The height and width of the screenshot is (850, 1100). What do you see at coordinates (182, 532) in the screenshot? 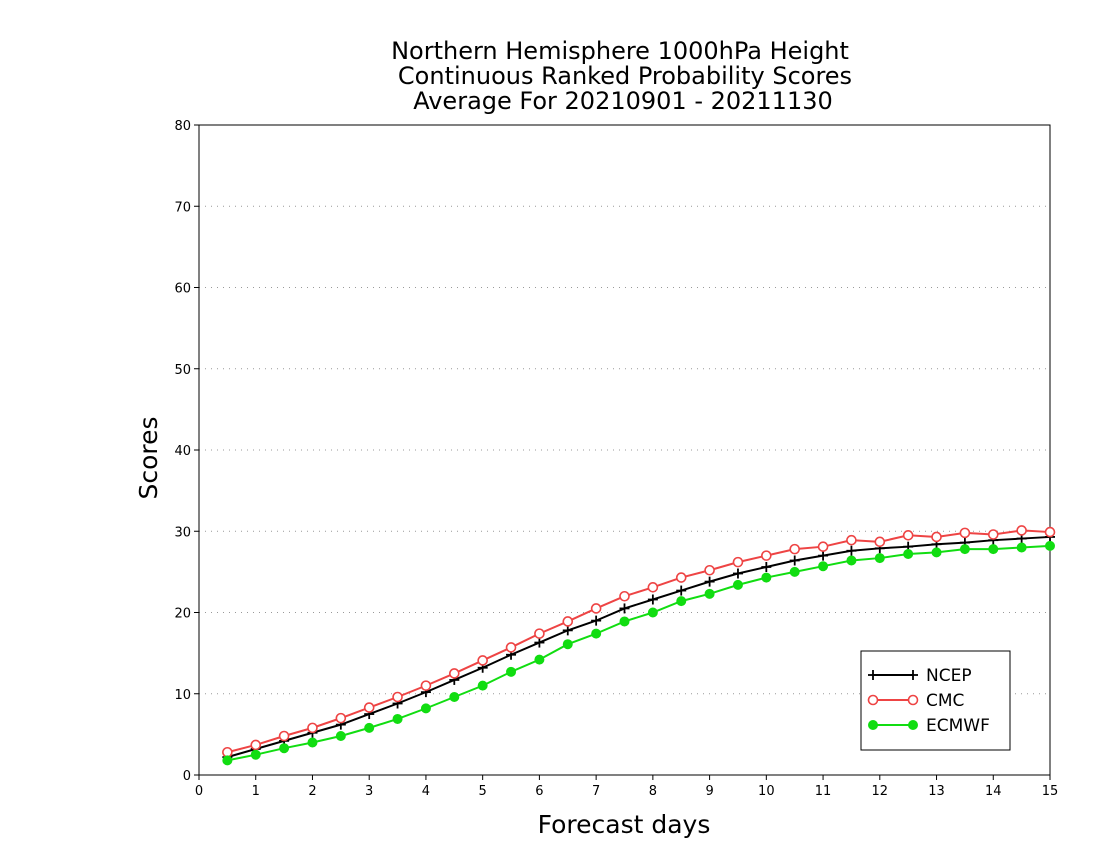
I see `y-tick-label: 30` at bounding box center [182, 532].